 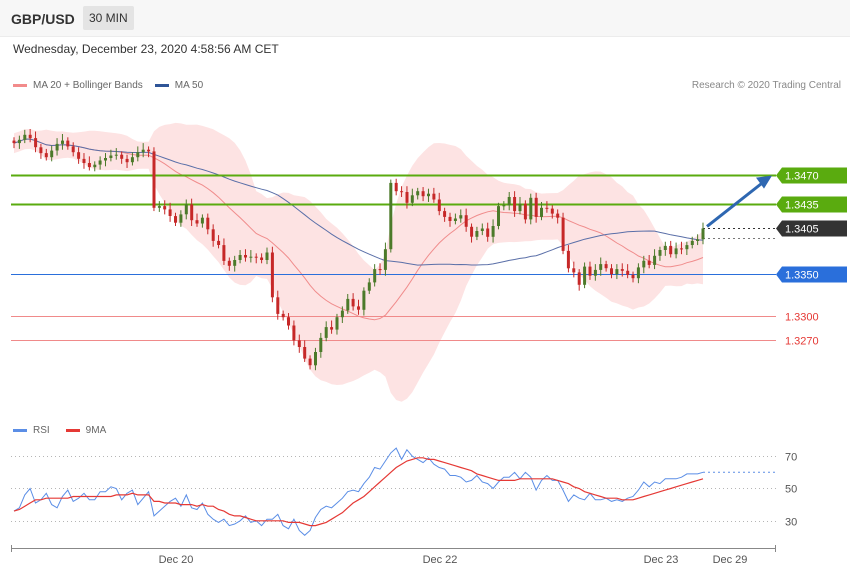 What do you see at coordinates (20, 85) in the screenshot?
I see `ma20-swatch` at bounding box center [20, 85].